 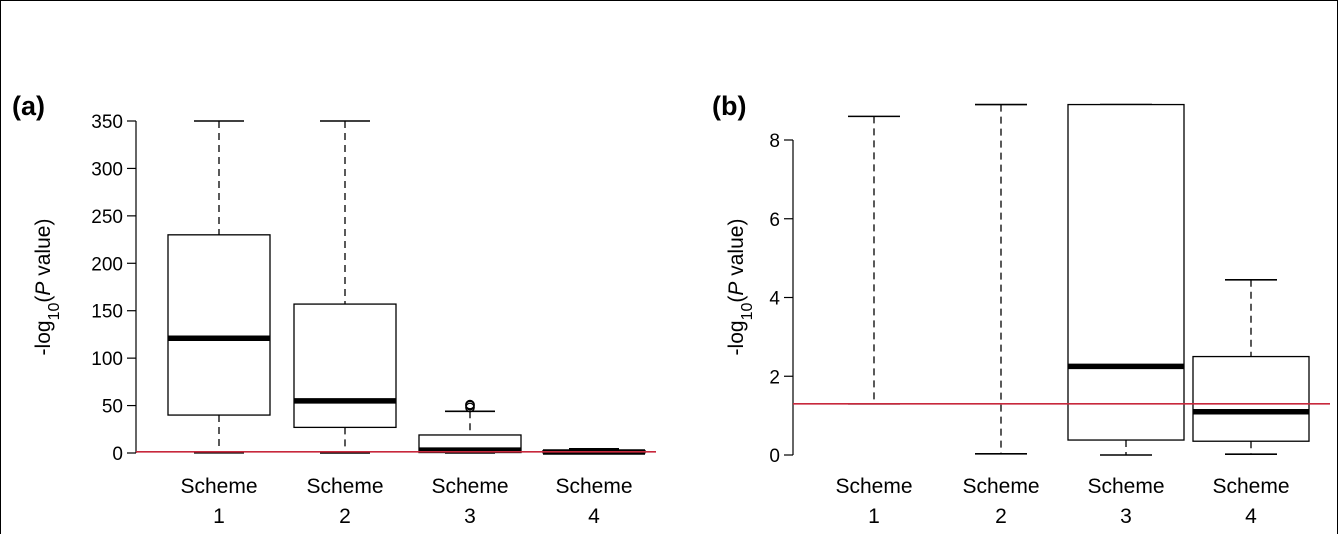 What do you see at coordinates (774, 141) in the screenshot?
I see `y-tick-label: 8` at bounding box center [774, 141].